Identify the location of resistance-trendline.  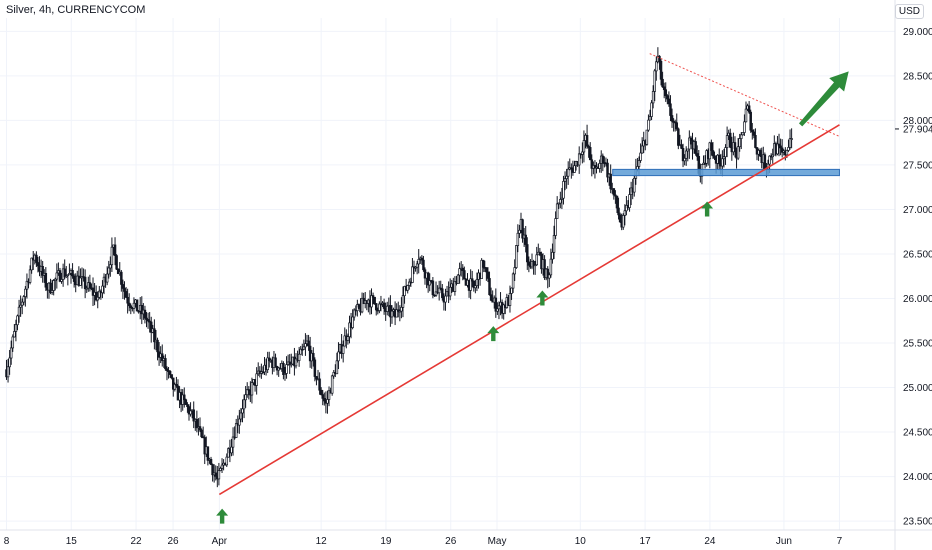
(744, 95).